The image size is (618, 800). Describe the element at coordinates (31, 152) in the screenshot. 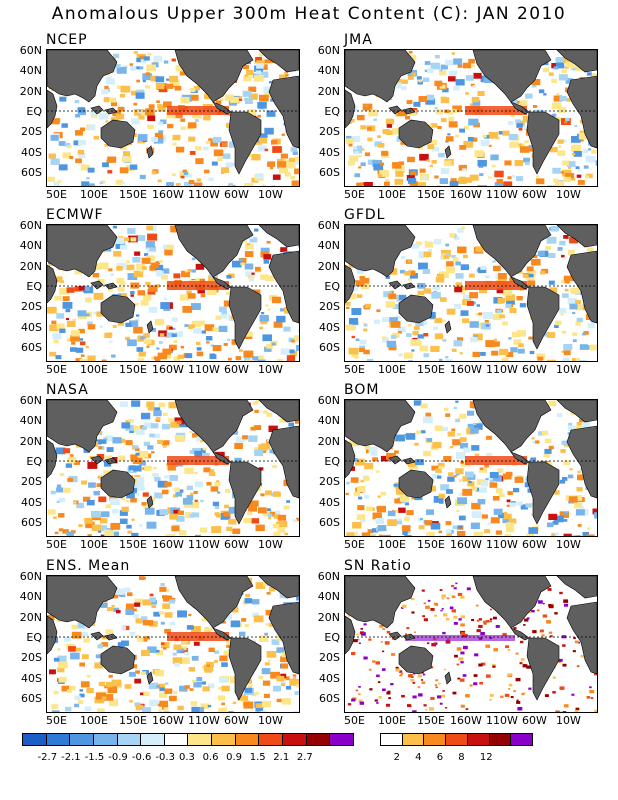

I see `latitude-label: 40S` at that location.